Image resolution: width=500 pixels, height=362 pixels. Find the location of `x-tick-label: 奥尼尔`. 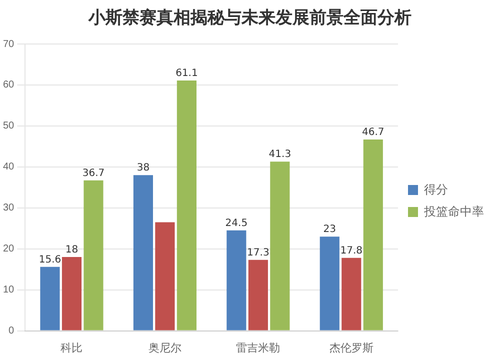

x-tick-label: 奥尼尔 is located at coordinates (165, 348).